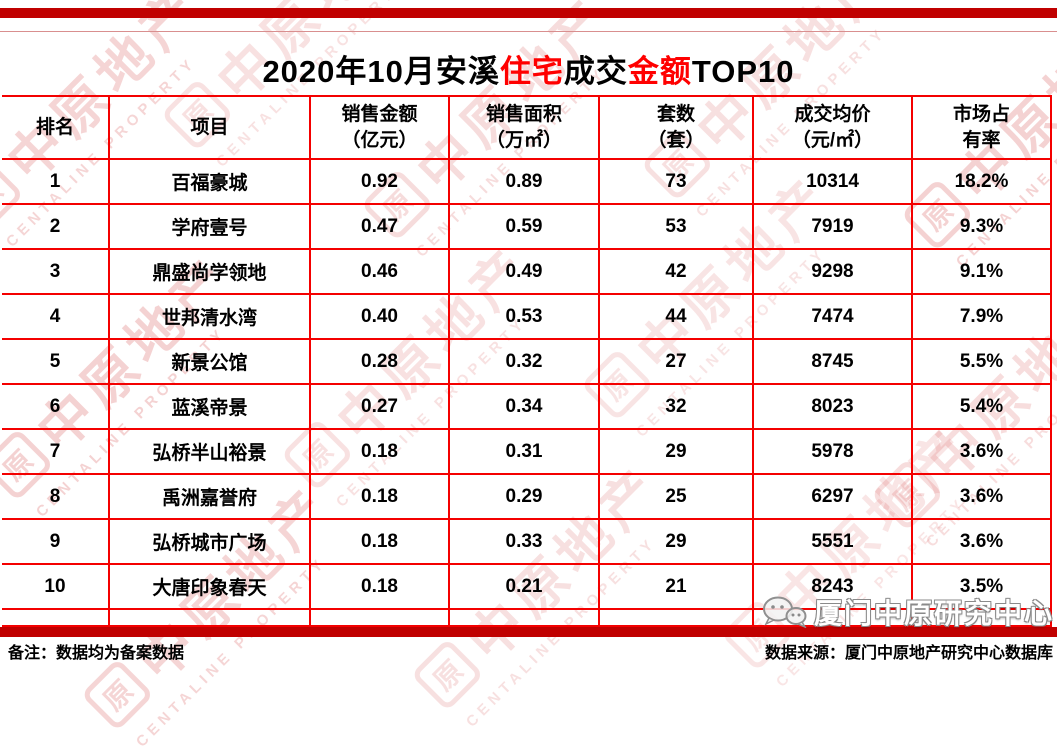 This screenshot has height=755, width=1057. What do you see at coordinates (524, 406) in the screenshot?
I see `cell-area: 0.34` at bounding box center [524, 406].